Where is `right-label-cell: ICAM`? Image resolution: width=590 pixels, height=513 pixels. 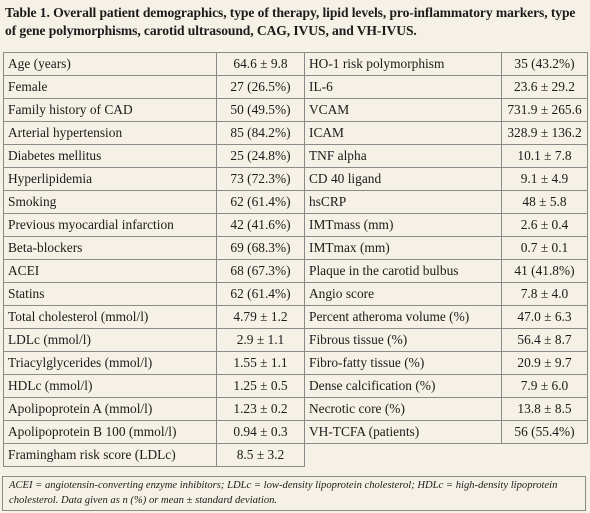
right-label-cell: ICAM is located at coordinates (403, 133).